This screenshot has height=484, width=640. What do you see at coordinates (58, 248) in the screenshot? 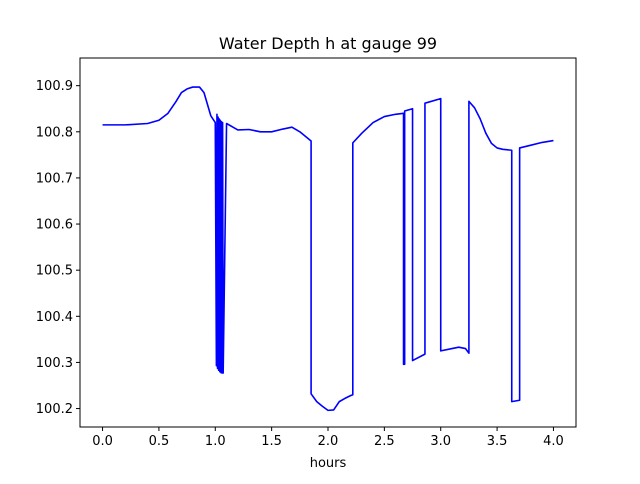
I see `y-axis: 100.2 100.3 100.4 100.5 100.6 100.7 100.8 100.9` at bounding box center [58, 248].